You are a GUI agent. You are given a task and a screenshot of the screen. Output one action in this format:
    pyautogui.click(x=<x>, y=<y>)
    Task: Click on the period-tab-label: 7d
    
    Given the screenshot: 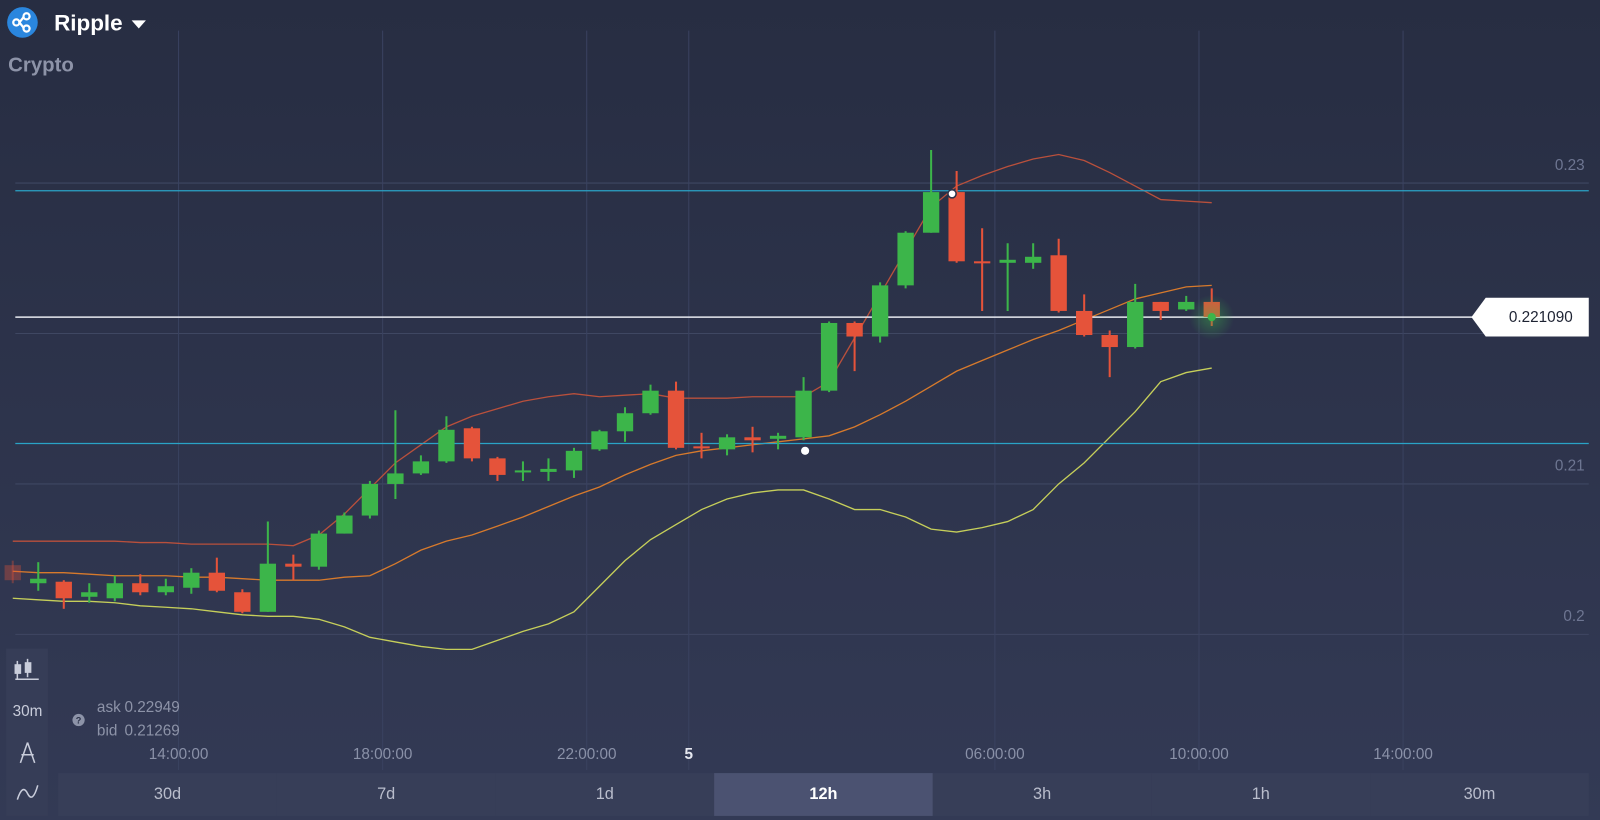 What is the action you would take?
    pyautogui.click(x=386, y=794)
    